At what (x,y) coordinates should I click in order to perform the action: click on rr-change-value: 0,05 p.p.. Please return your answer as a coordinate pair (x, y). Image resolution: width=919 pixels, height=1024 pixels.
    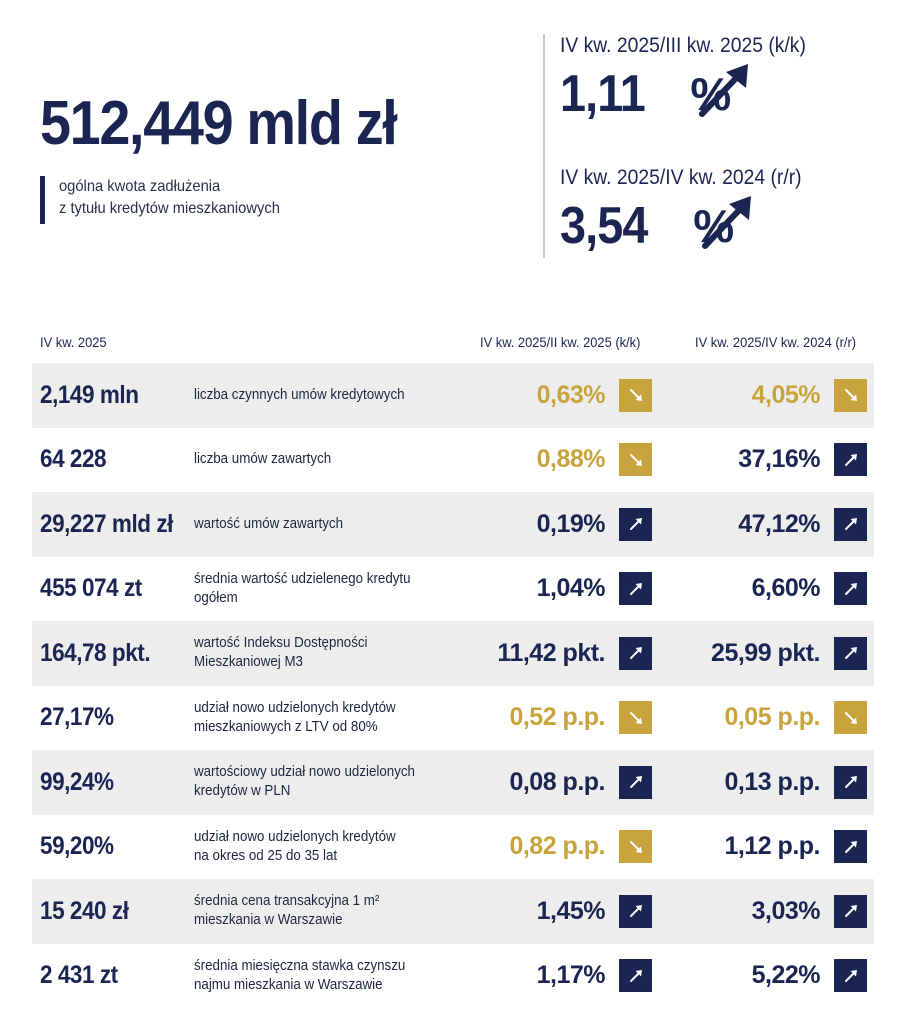
    Looking at the image, I should click on (772, 717).